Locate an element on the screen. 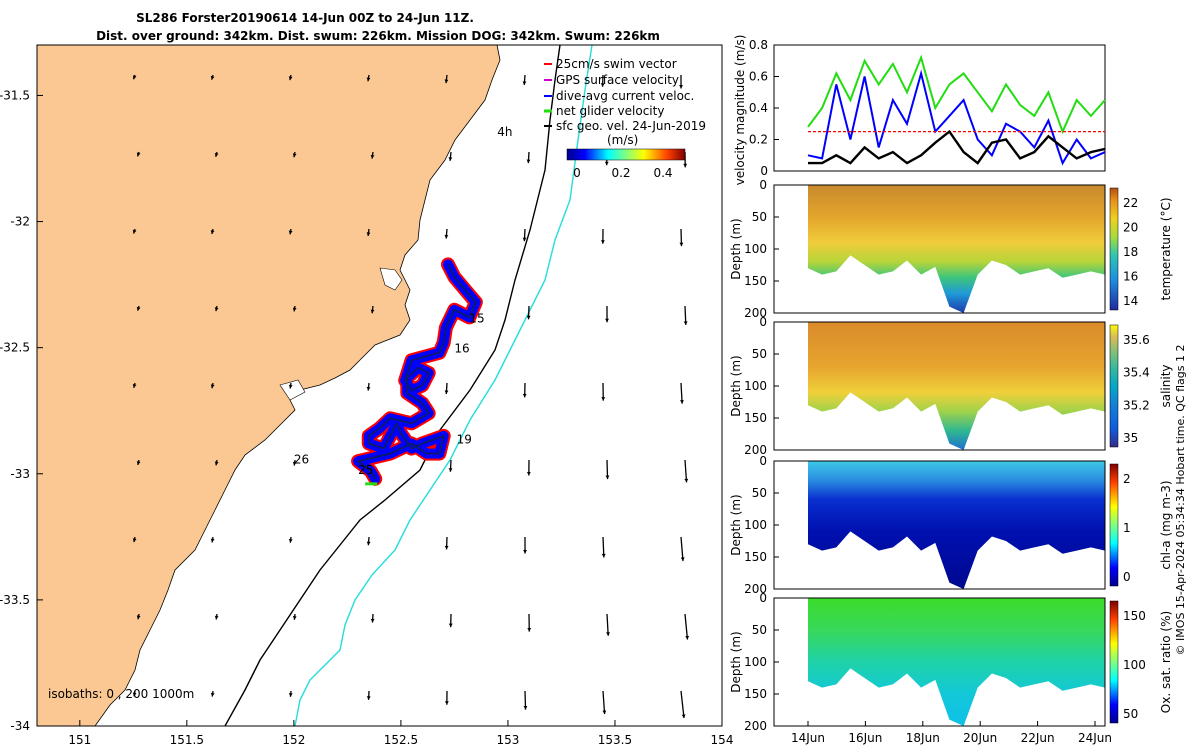  day-label: 25 is located at coordinates (365, 470).